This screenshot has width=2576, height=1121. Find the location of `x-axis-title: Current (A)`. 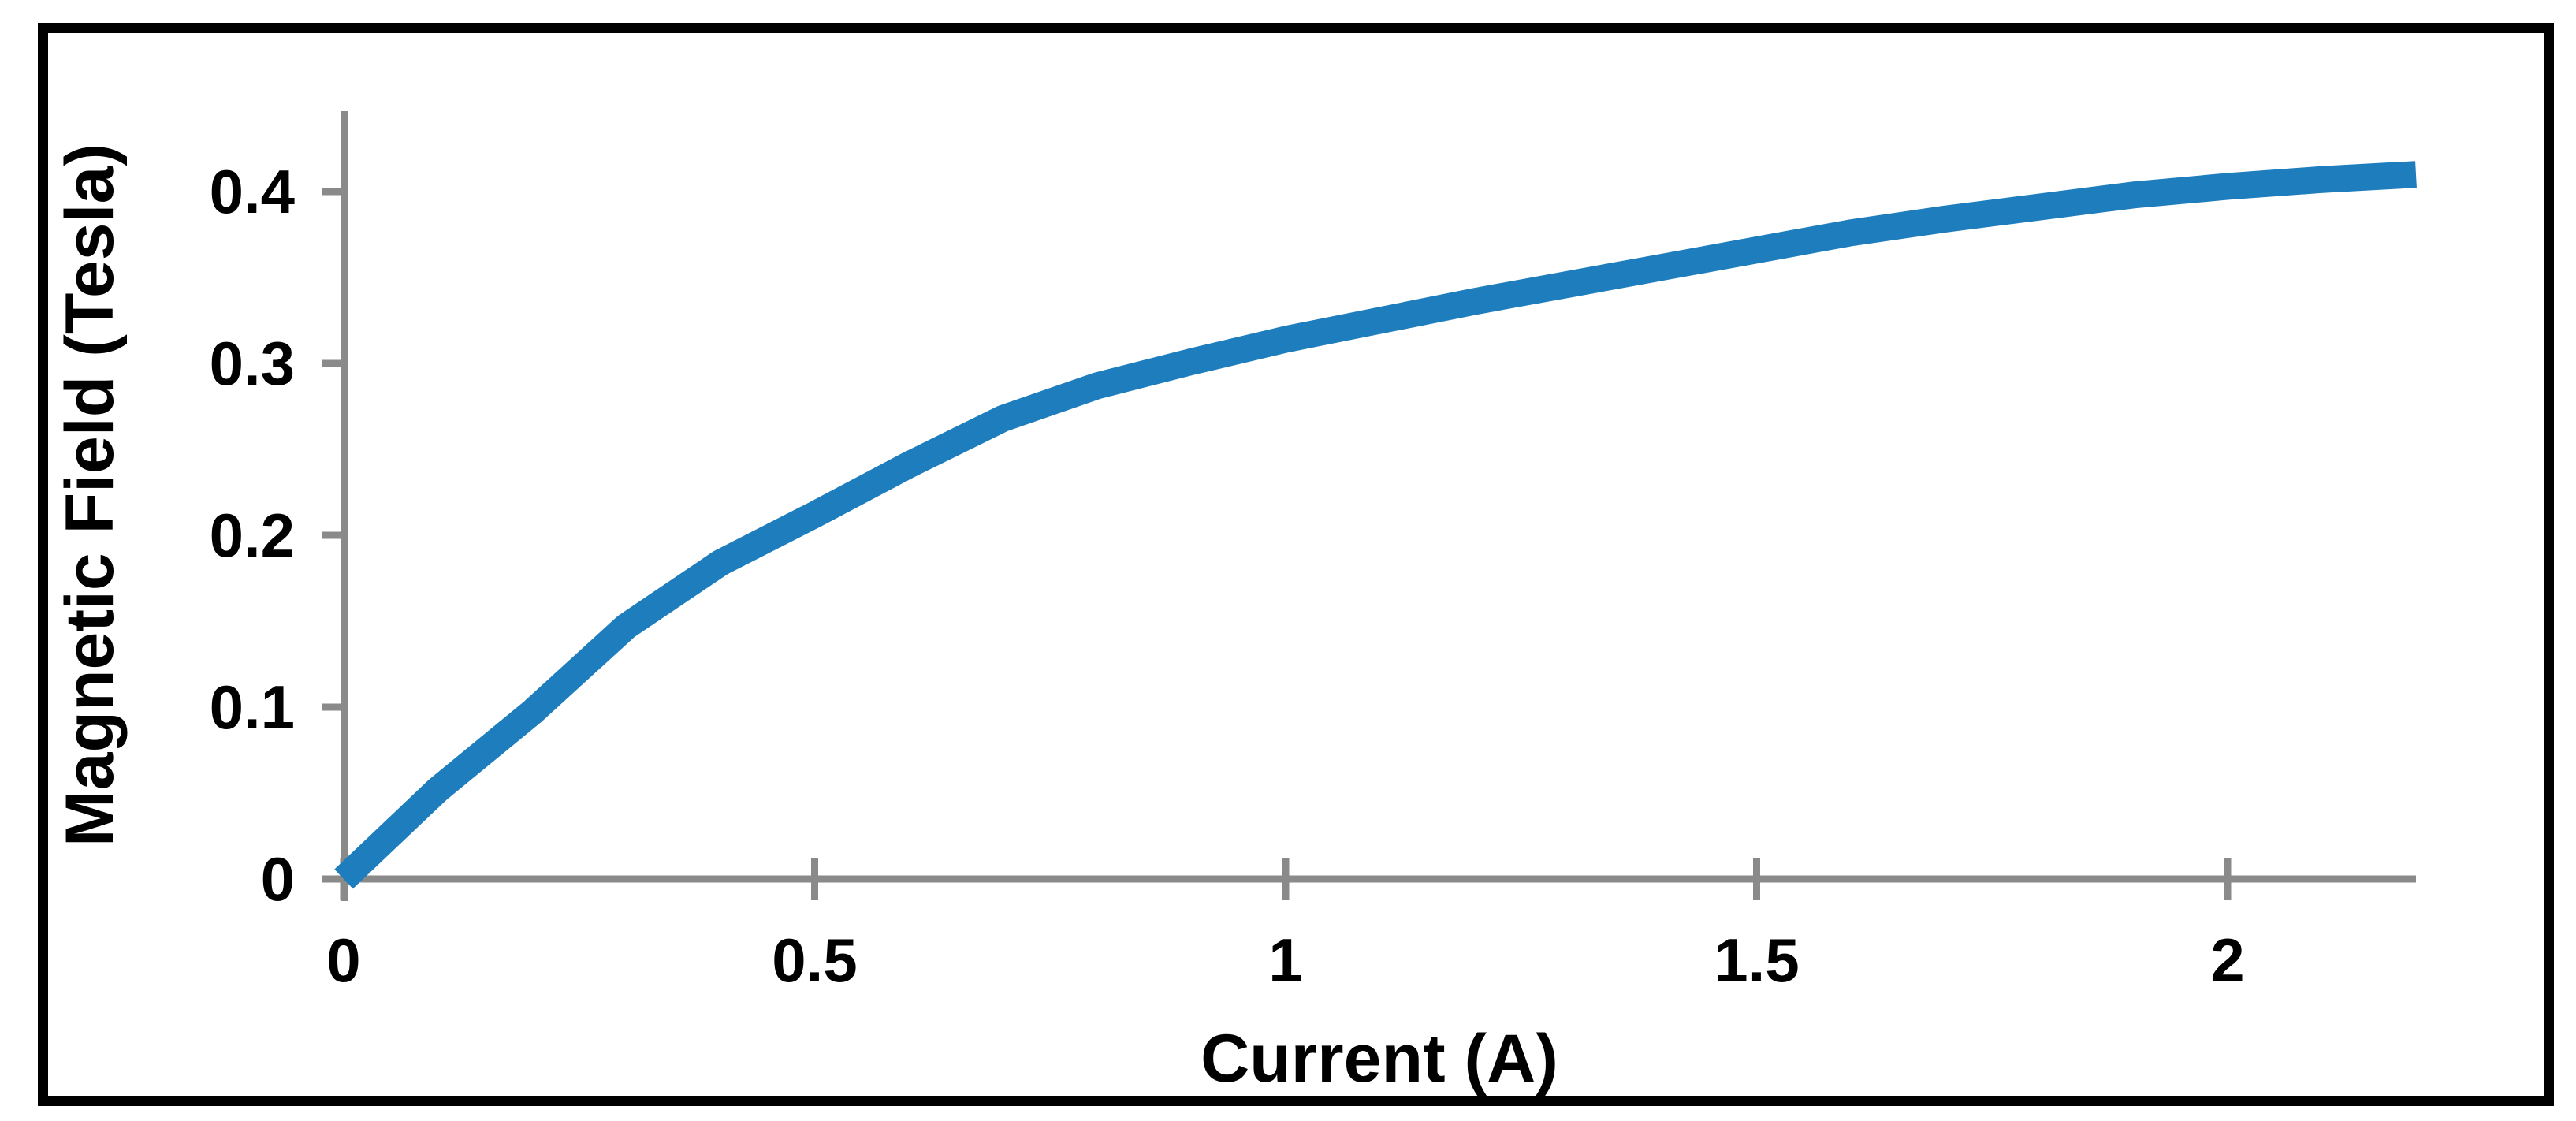

x-axis-title: Current (A) is located at coordinates (1379, 1059).